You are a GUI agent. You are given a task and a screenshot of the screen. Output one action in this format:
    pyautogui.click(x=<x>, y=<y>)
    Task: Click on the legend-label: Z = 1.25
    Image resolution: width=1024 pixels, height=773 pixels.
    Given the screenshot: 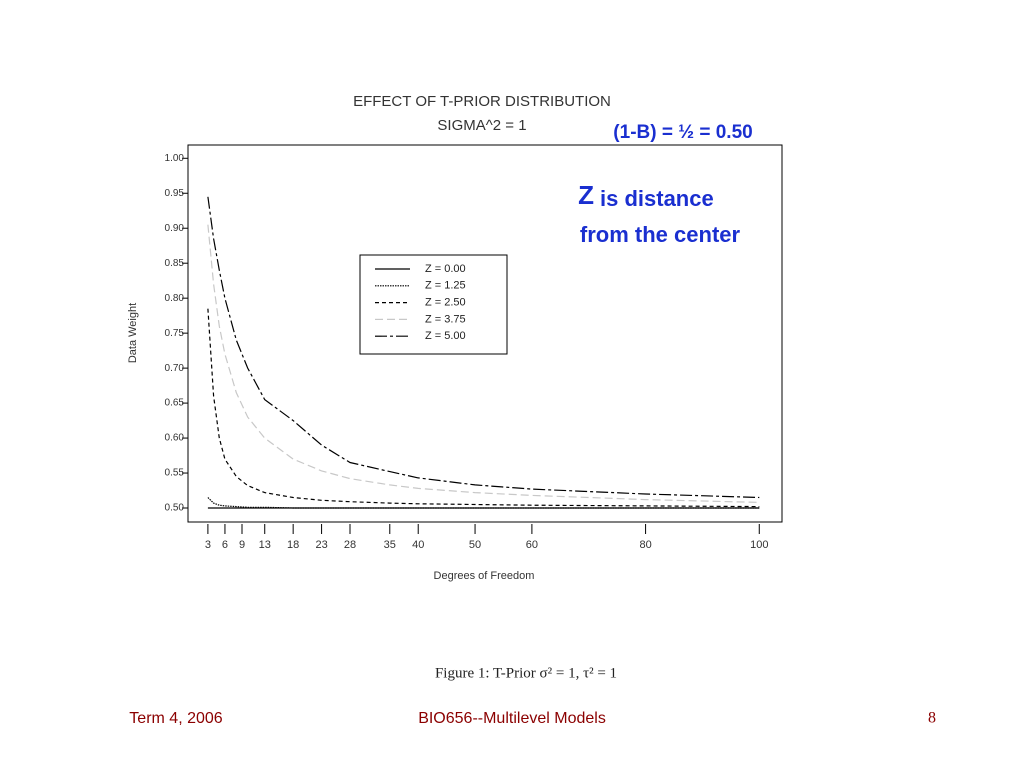 What is the action you would take?
    pyautogui.click(x=445, y=286)
    